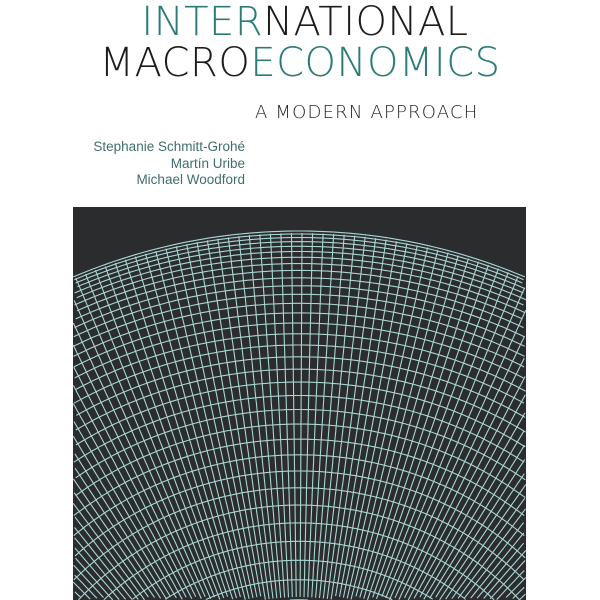 Image resolution: width=600 pixels, height=600 pixels. Describe the element at coordinates (169, 146) in the screenshot. I see `author: Stephanie Schmitt-Grohé` at that location.